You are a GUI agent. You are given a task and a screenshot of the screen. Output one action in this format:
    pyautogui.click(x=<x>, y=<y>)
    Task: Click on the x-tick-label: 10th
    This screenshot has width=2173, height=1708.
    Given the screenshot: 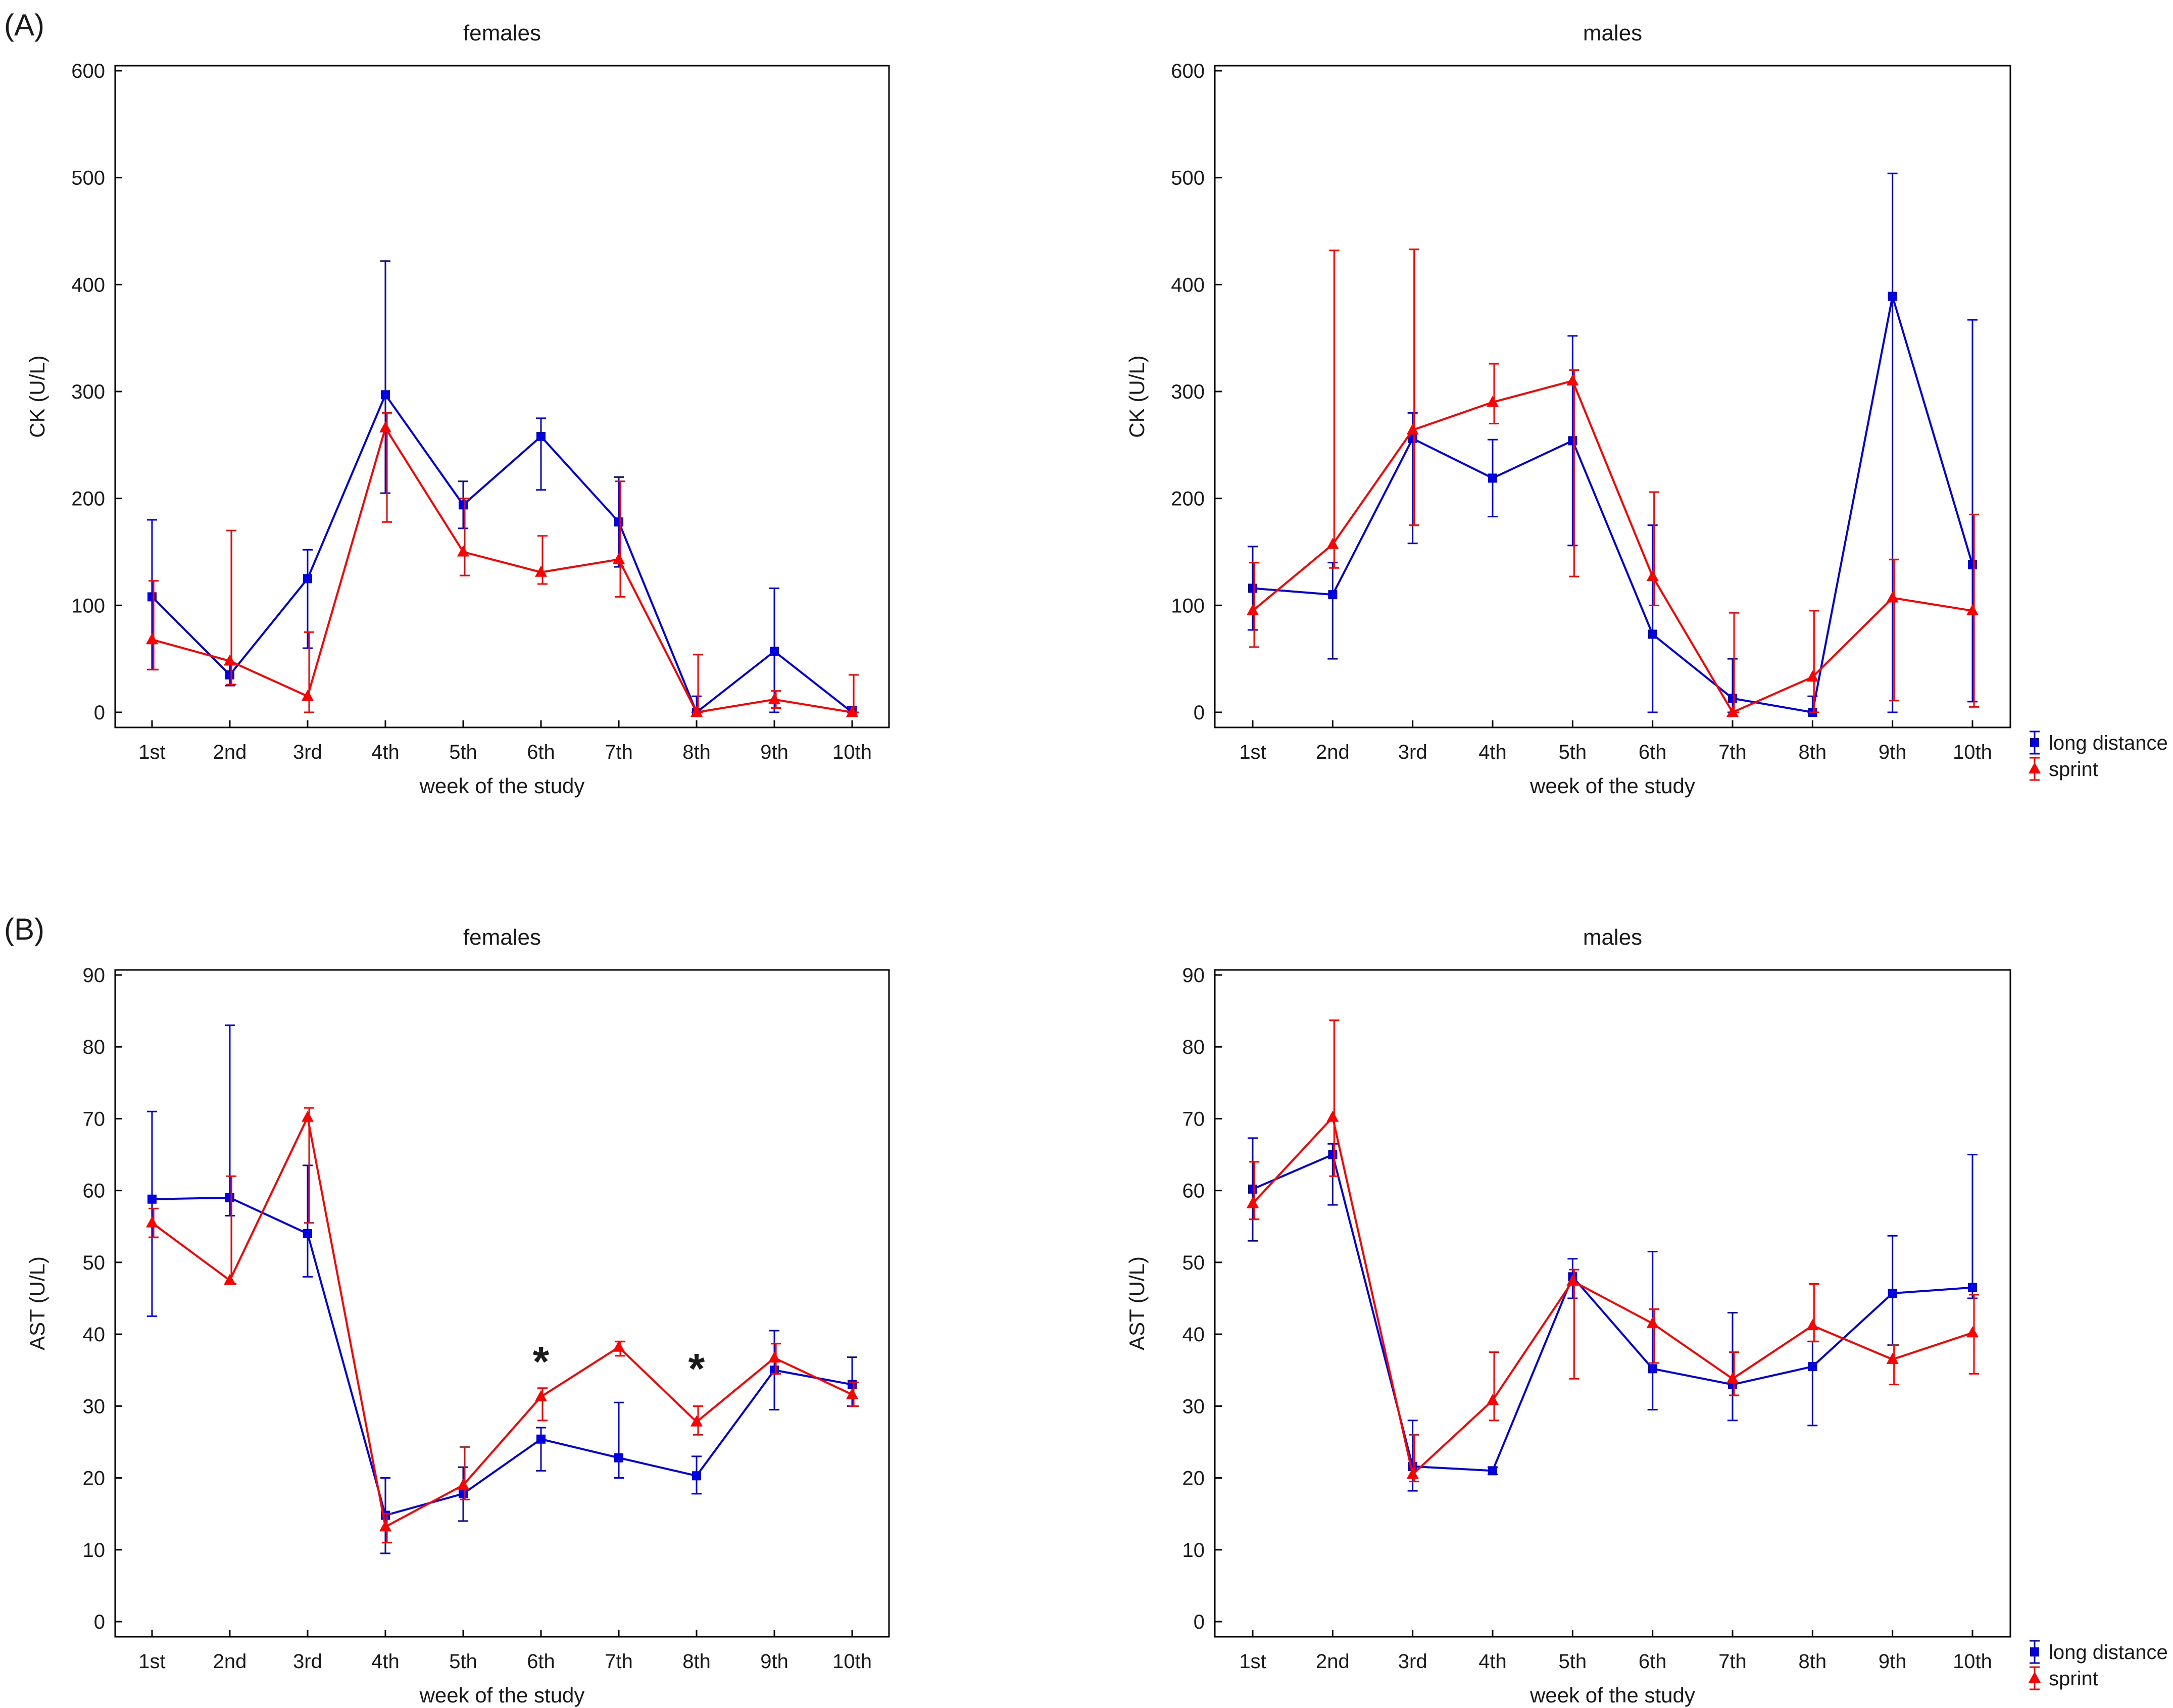 What is the action you would take?
    pyautogui.click(x=1972, y=1661)
    